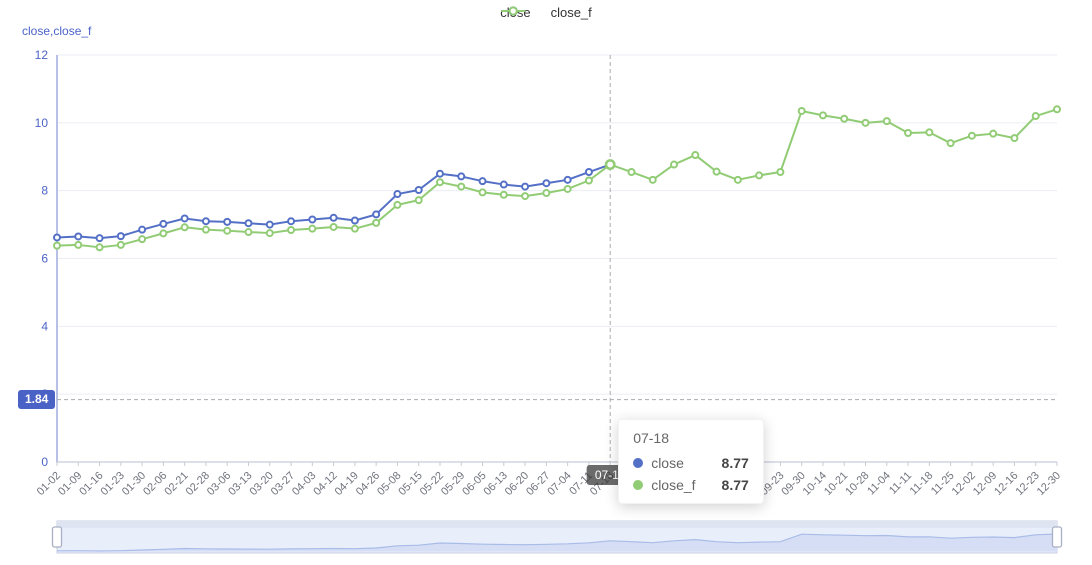 The height and width of the screenshot is (565, 1092). I want to click on datazoom-data-shadow-area, so click(557, 543).